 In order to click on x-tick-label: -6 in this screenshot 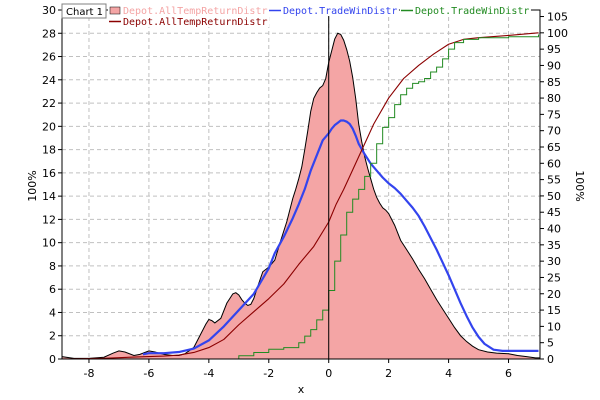, I will do `click(148, 373)`.